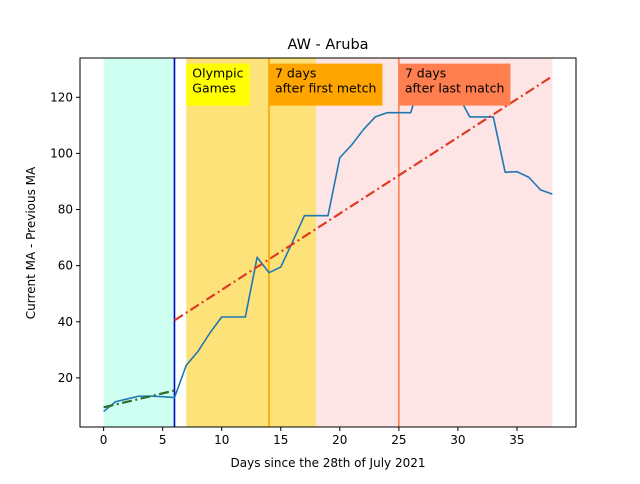  I want to click on y-tick-label: 20, so click(65, 378).